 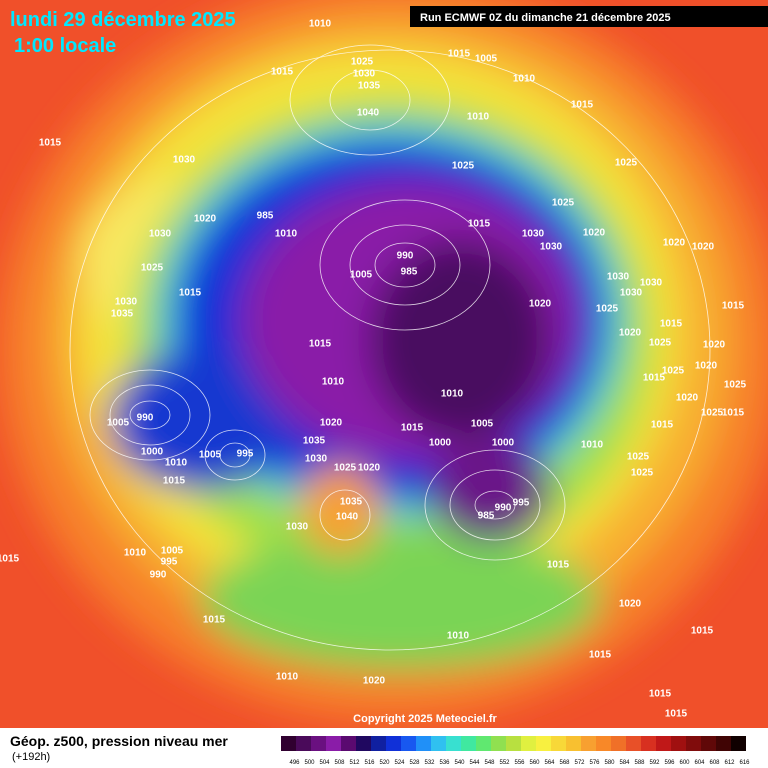 I want to click on scale-label: 568, so click(x=564, y=763).